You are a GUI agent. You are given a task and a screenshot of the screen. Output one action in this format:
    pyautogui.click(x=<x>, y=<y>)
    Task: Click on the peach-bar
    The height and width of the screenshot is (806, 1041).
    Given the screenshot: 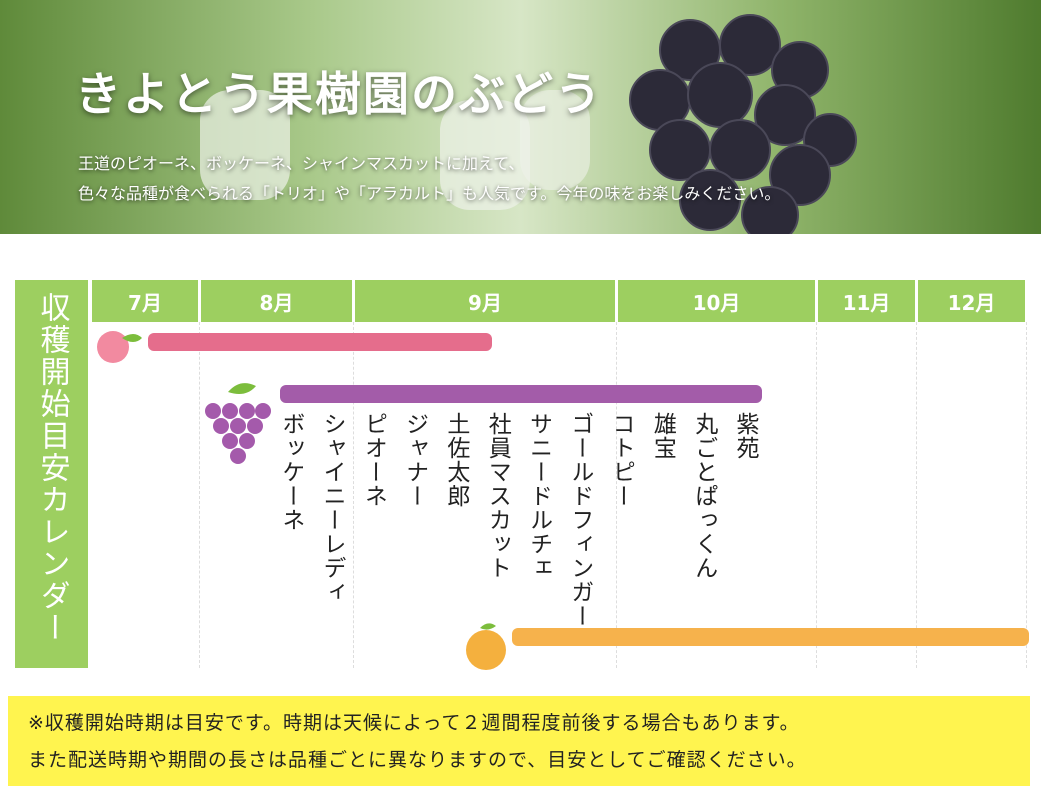 What is the action you would take?
    pyautogui.click(x=320, y=342)
    